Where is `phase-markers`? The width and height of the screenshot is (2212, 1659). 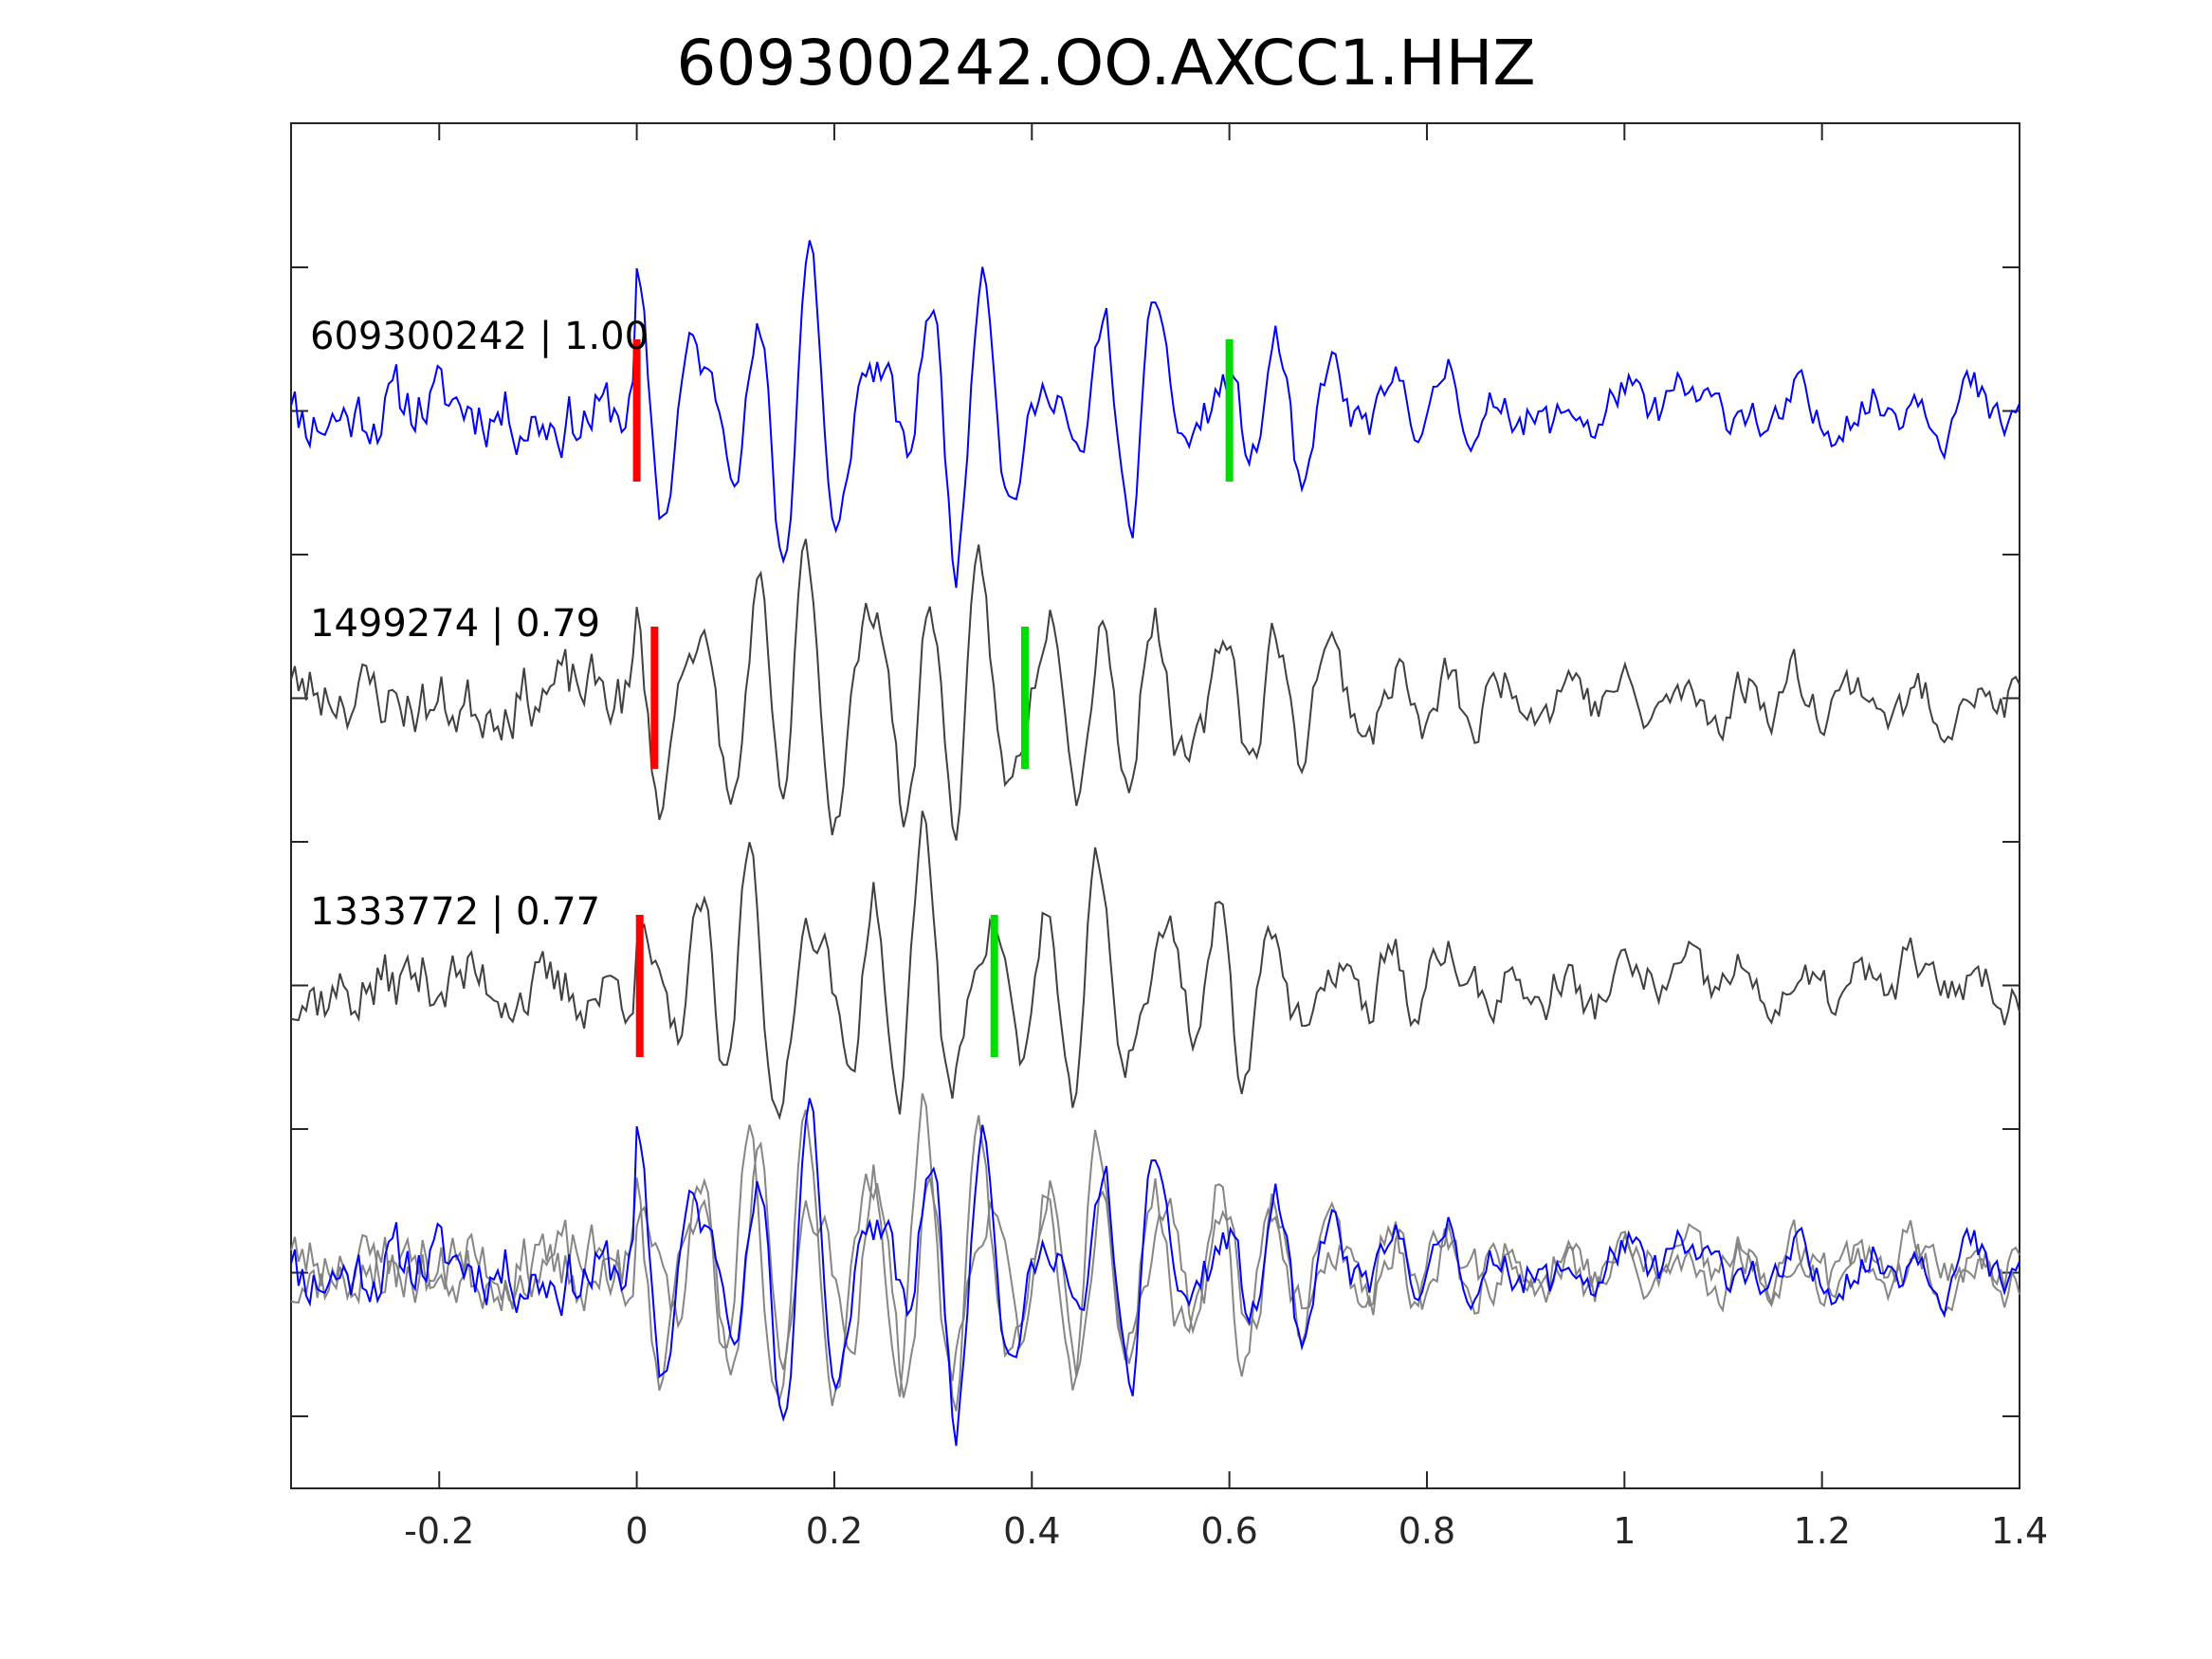
phase-markers is located at coordinates (933, 698).